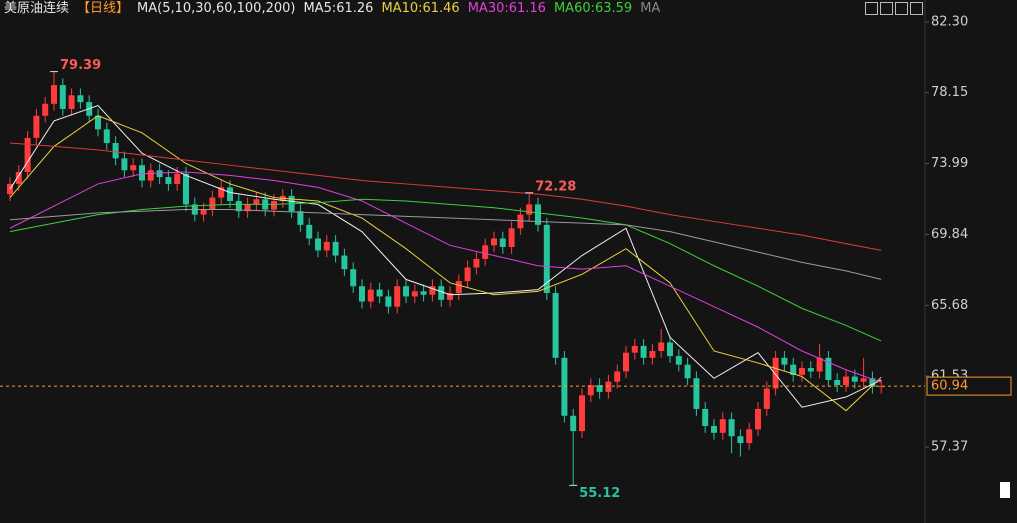 The image size is (1017, 523). I want to click on annotation-label: 79.39, so click(80, 65).